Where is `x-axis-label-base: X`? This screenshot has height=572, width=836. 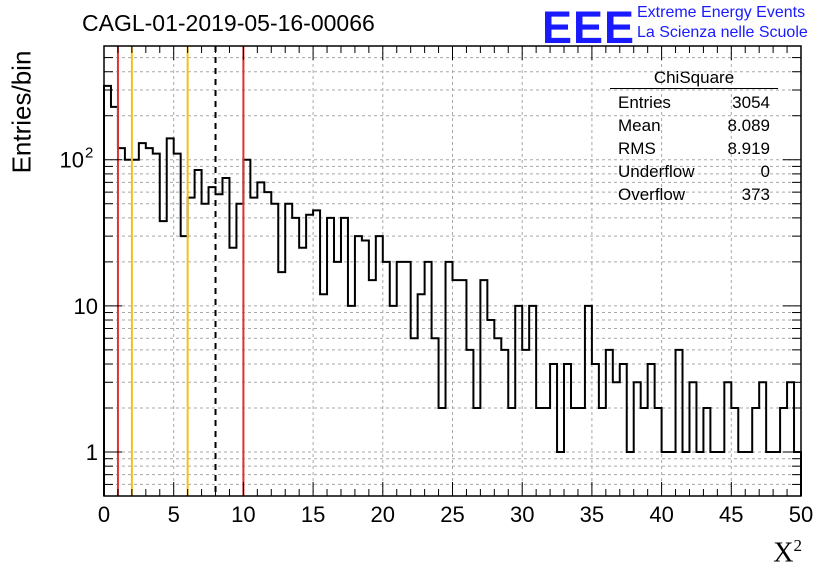 x-axis-label-base: X is located at coordinates (783, 553).